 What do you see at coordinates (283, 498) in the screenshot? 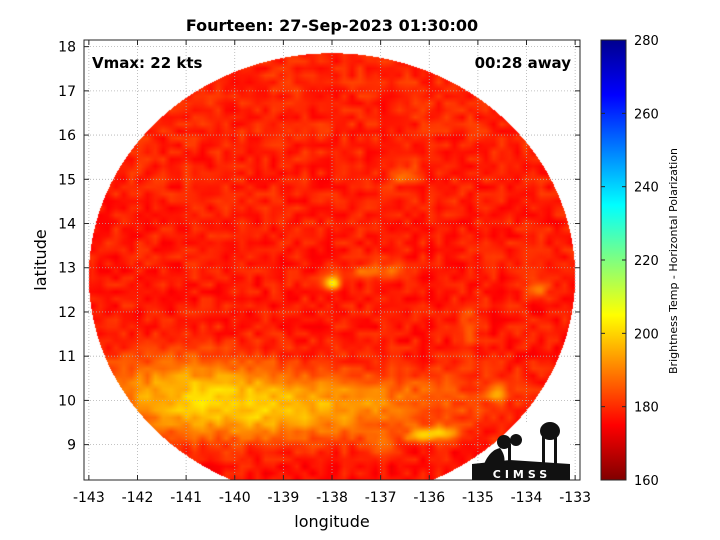
I see `x-tick-label: -139` at bounding box center [283, 498].